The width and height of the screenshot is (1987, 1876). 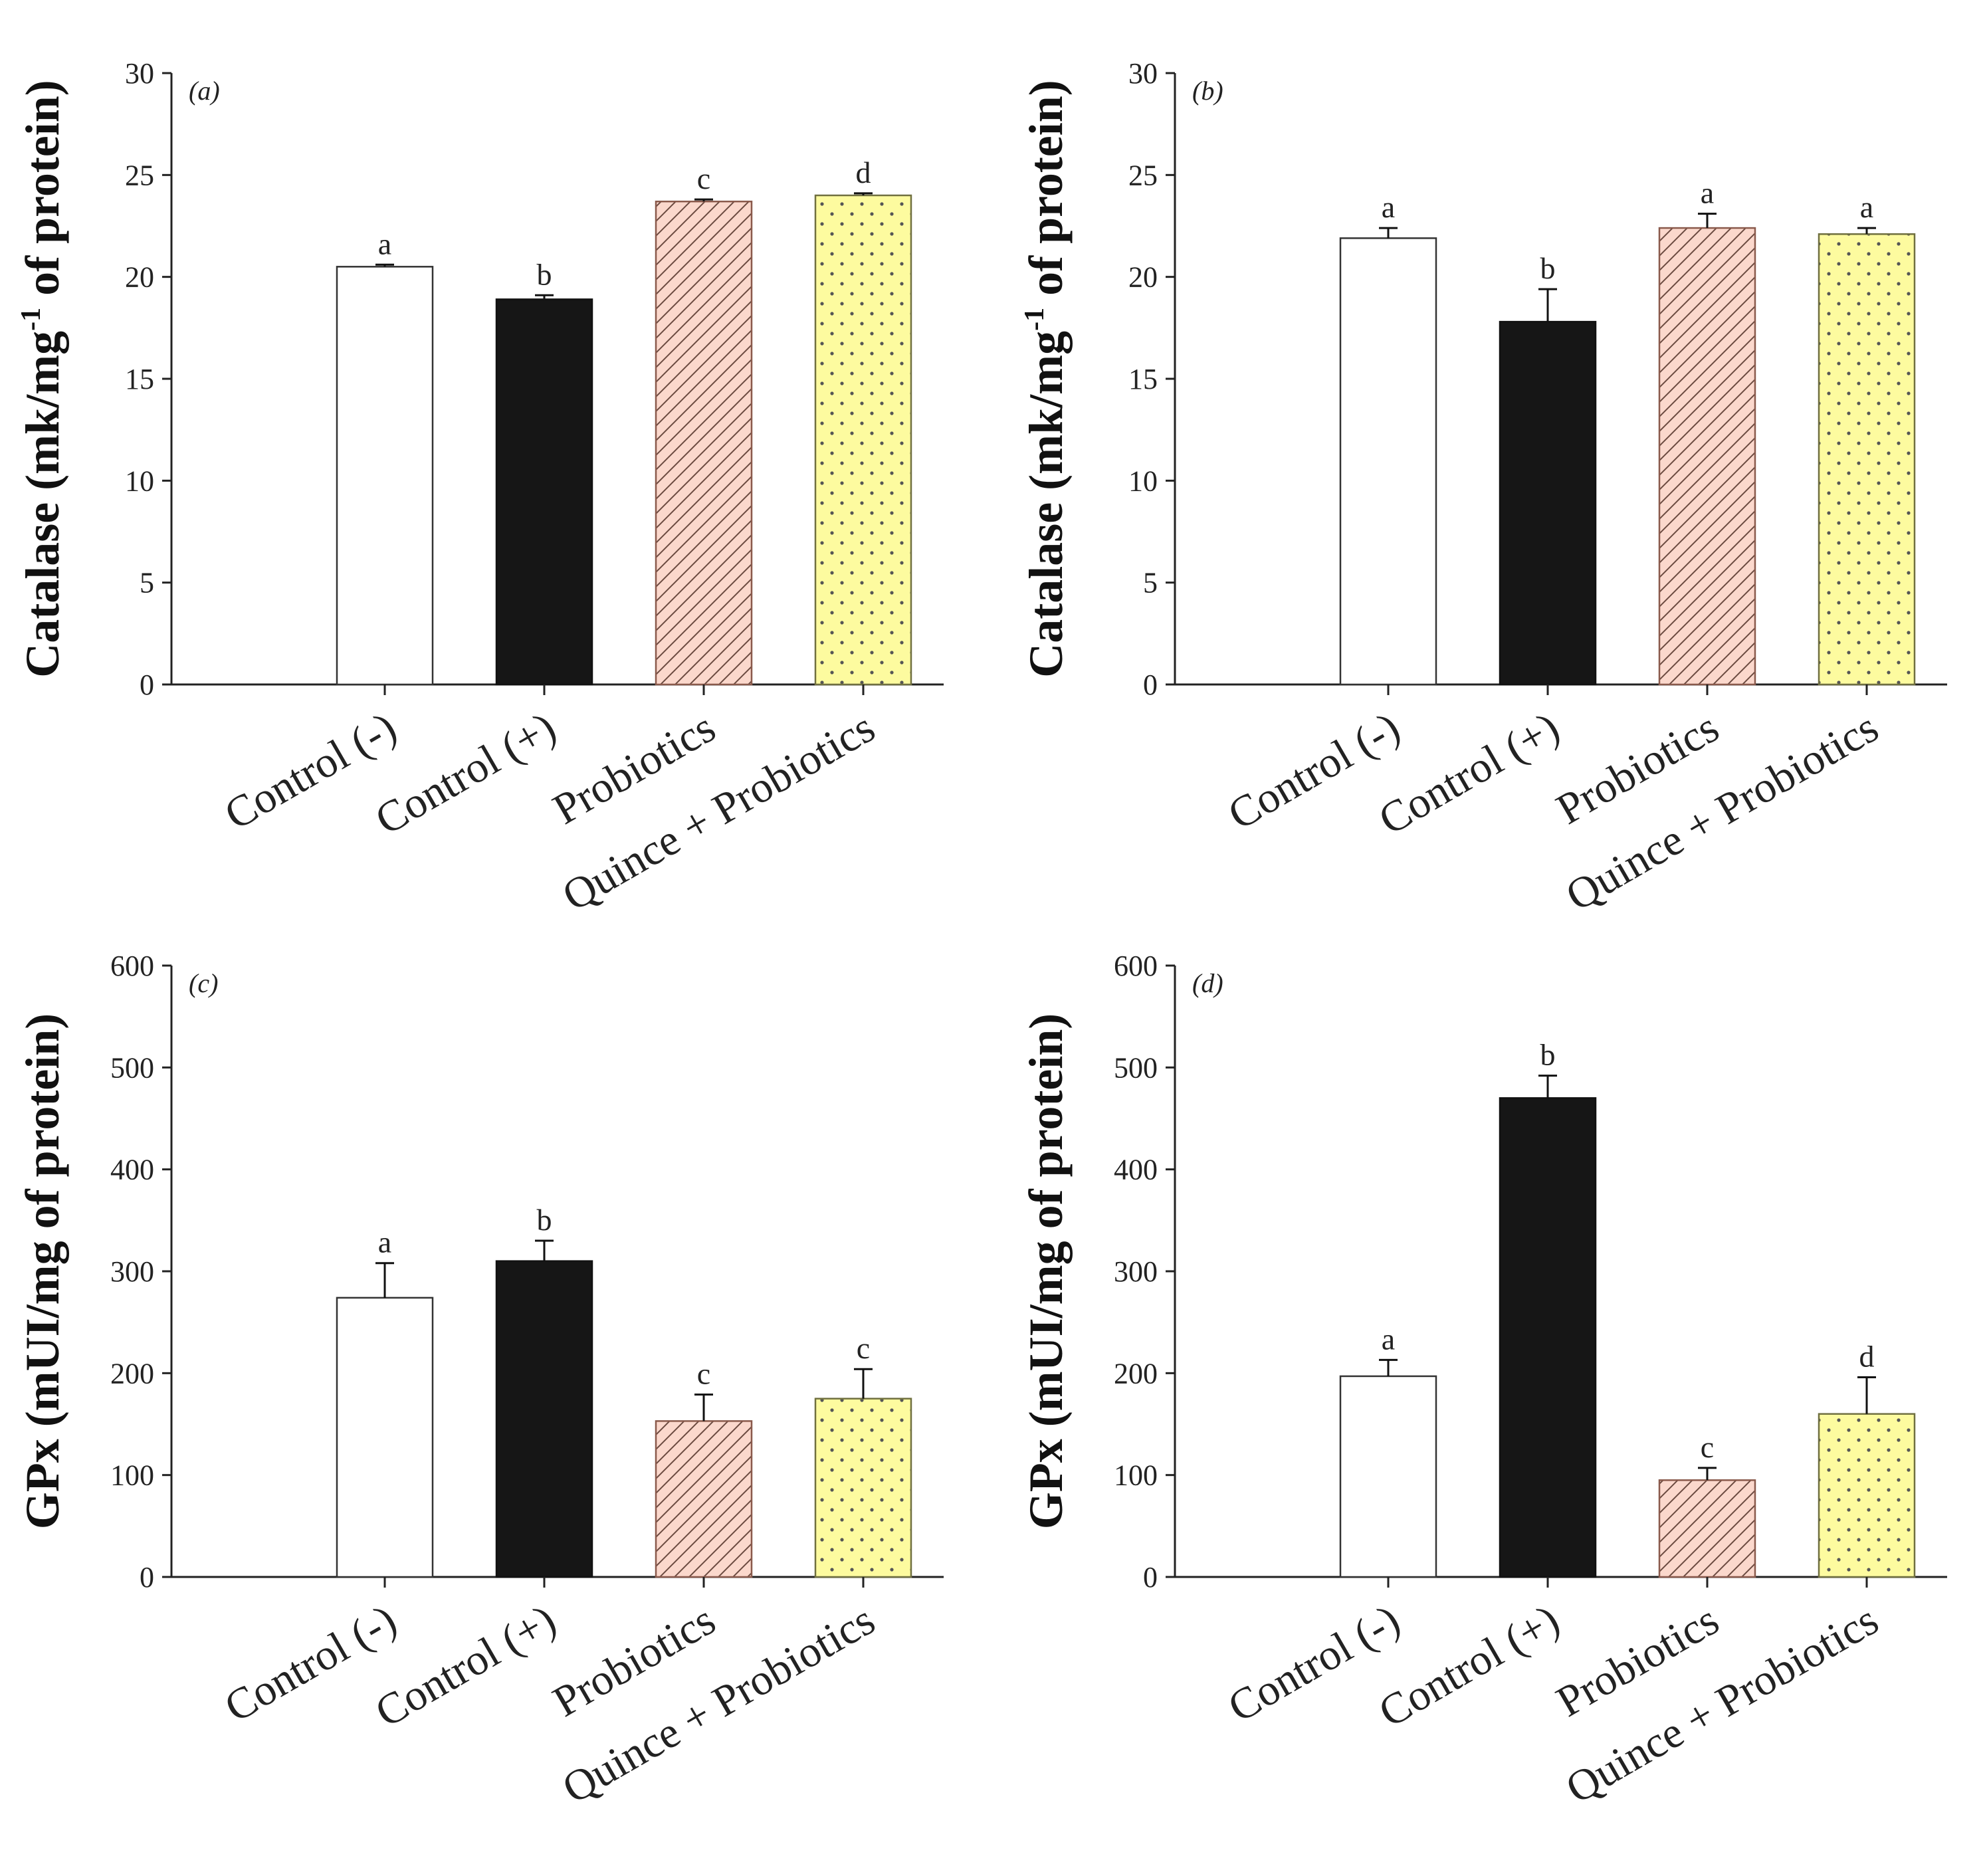 I want to click on panel-label: (b), so click(x=1207, y=91).